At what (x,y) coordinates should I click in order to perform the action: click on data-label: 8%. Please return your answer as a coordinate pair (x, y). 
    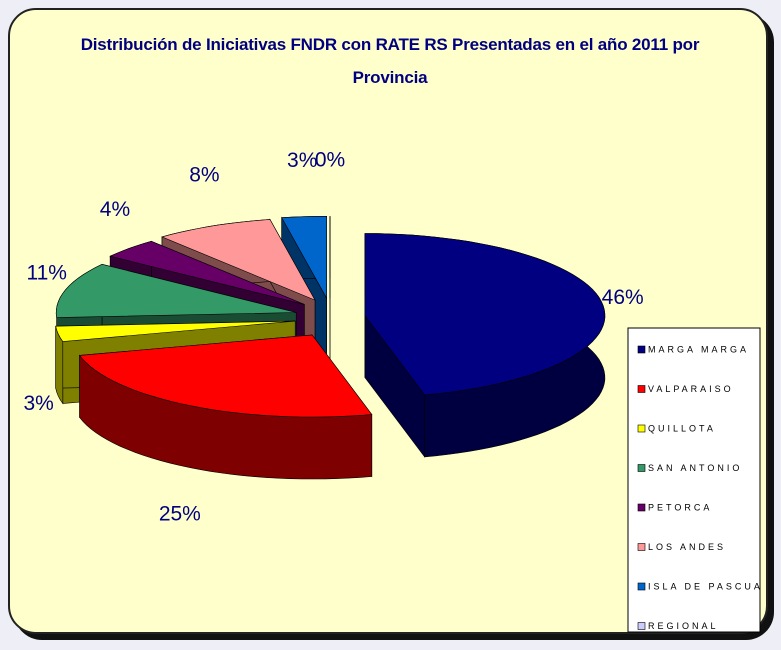
    Looking at the image, I should click on (204, 174).